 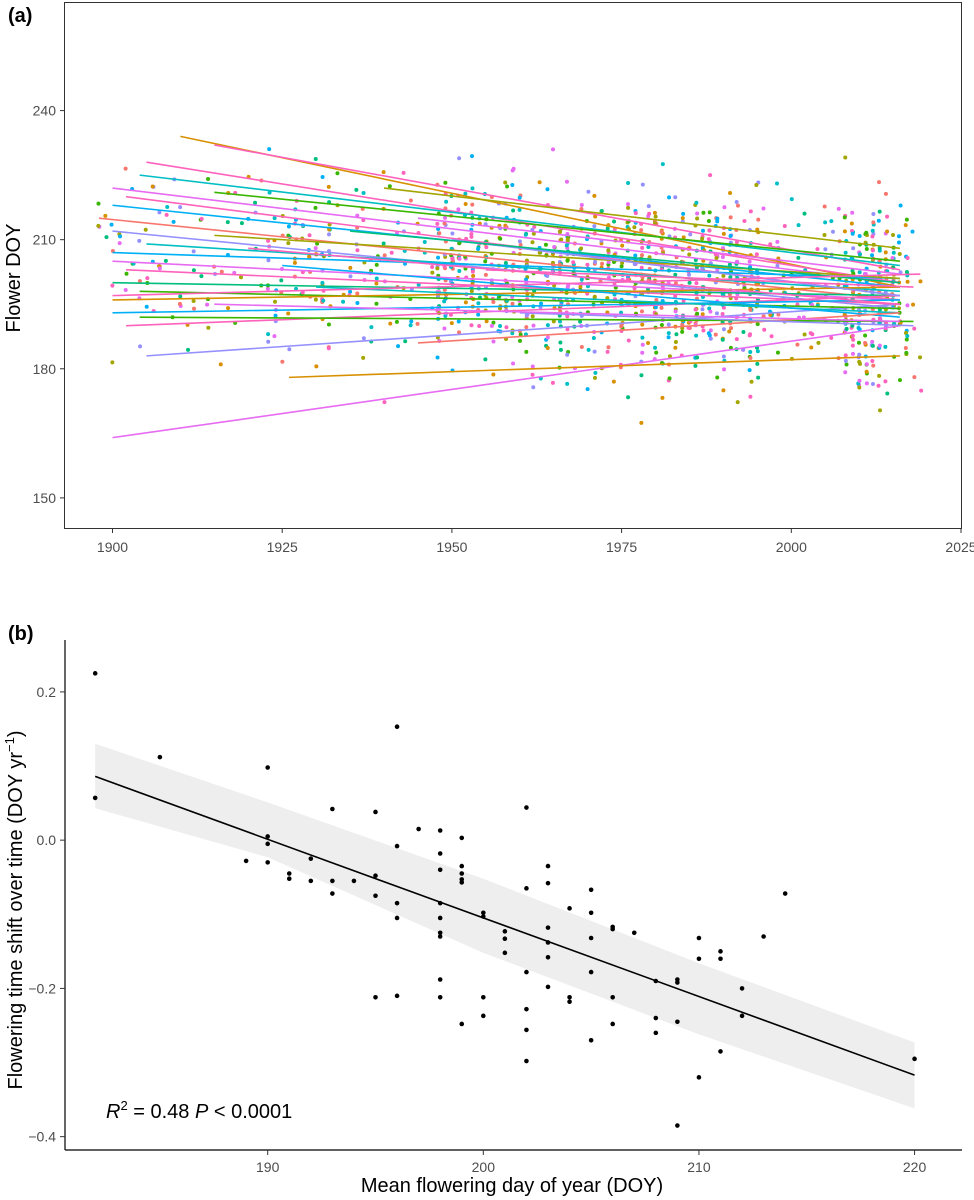 What do you see at coordinates (791, 547) in the screenshot?
I see `panel-a-x-tick-label: 2000` at bounding box center [791, 547].